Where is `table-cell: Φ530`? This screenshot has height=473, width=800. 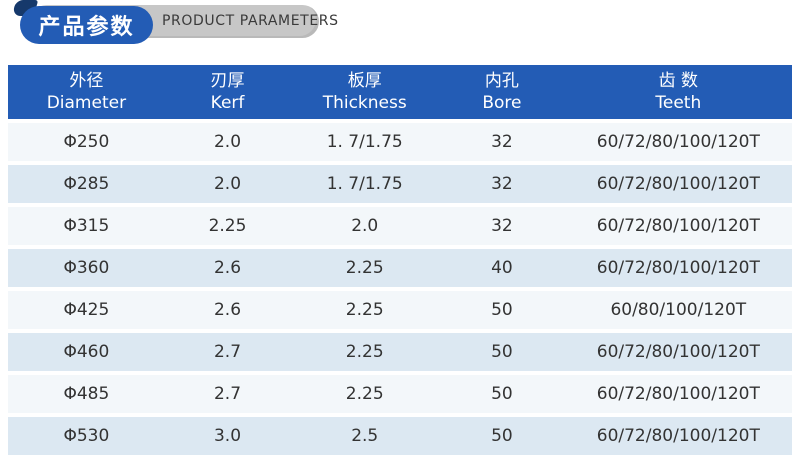 table-cell: Φ530 is located at coordinates (86, 436).